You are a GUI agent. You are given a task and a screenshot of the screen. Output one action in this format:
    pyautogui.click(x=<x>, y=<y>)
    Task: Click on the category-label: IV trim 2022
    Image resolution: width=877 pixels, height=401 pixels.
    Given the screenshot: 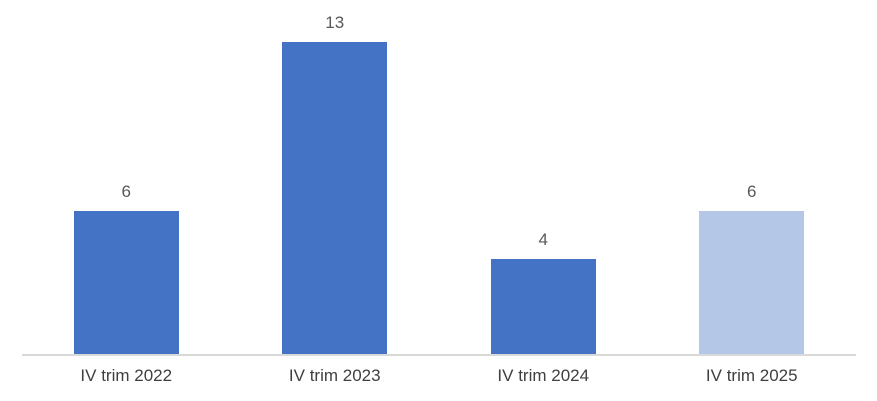 What is the action you would take?
    pyautogui.click(x=126, y=375)
    